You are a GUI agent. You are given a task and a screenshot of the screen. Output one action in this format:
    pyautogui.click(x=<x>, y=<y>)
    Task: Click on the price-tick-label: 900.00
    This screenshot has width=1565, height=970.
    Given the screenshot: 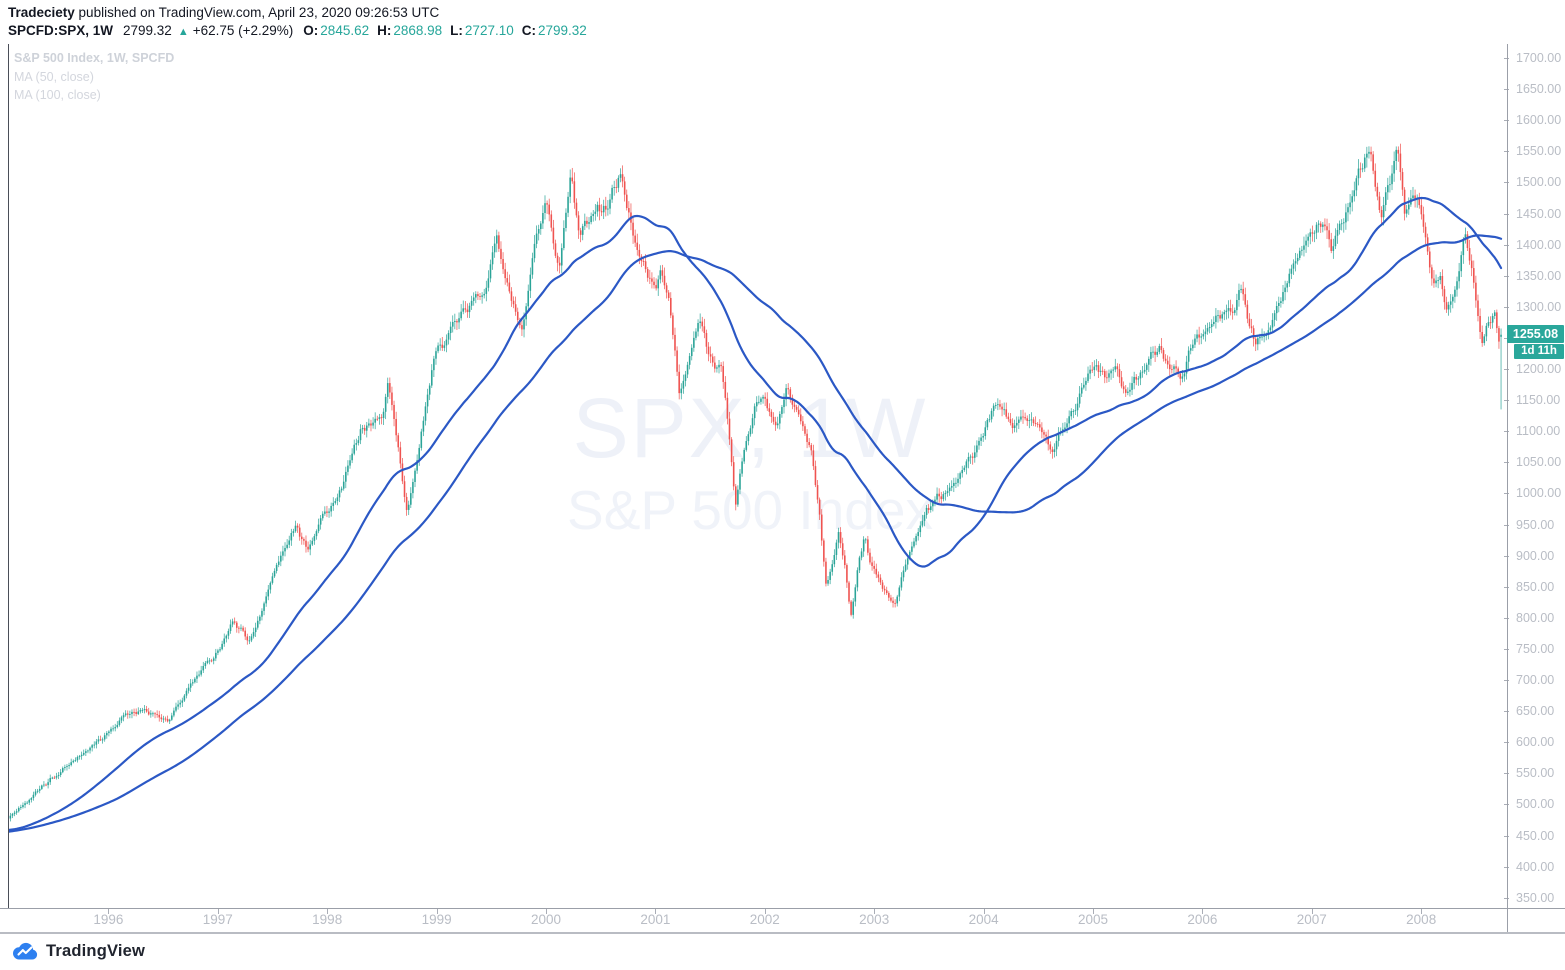 What is the action you would take?
    pyautogui.click(x=1535, y=555)
    